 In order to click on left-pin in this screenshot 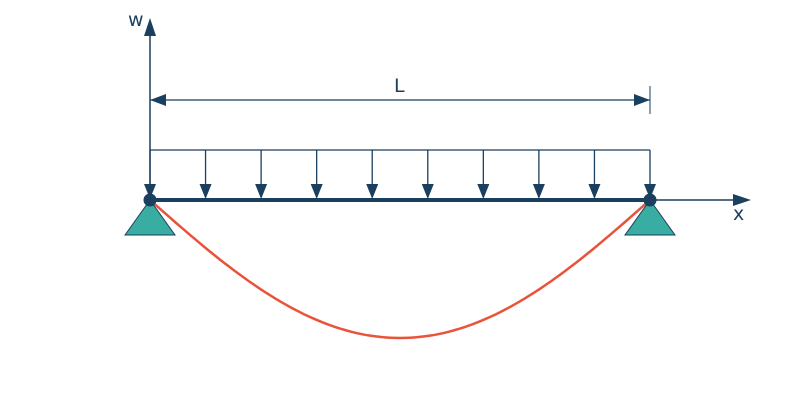, I will do `click(150, 200)`.